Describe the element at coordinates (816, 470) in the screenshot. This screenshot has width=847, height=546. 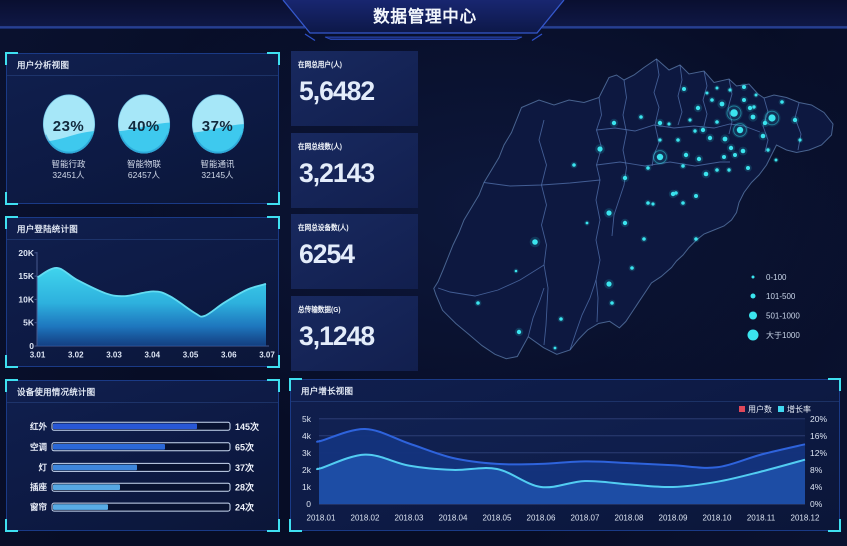
I see `svg-text: 8%` at that location.